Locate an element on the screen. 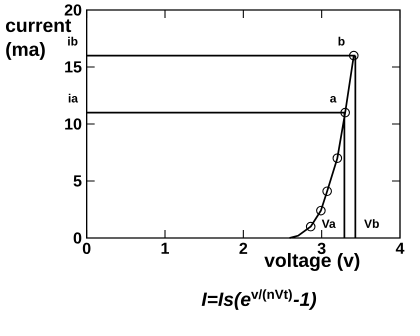  y-tick-label: 10 is located at coordinates (73, 124).